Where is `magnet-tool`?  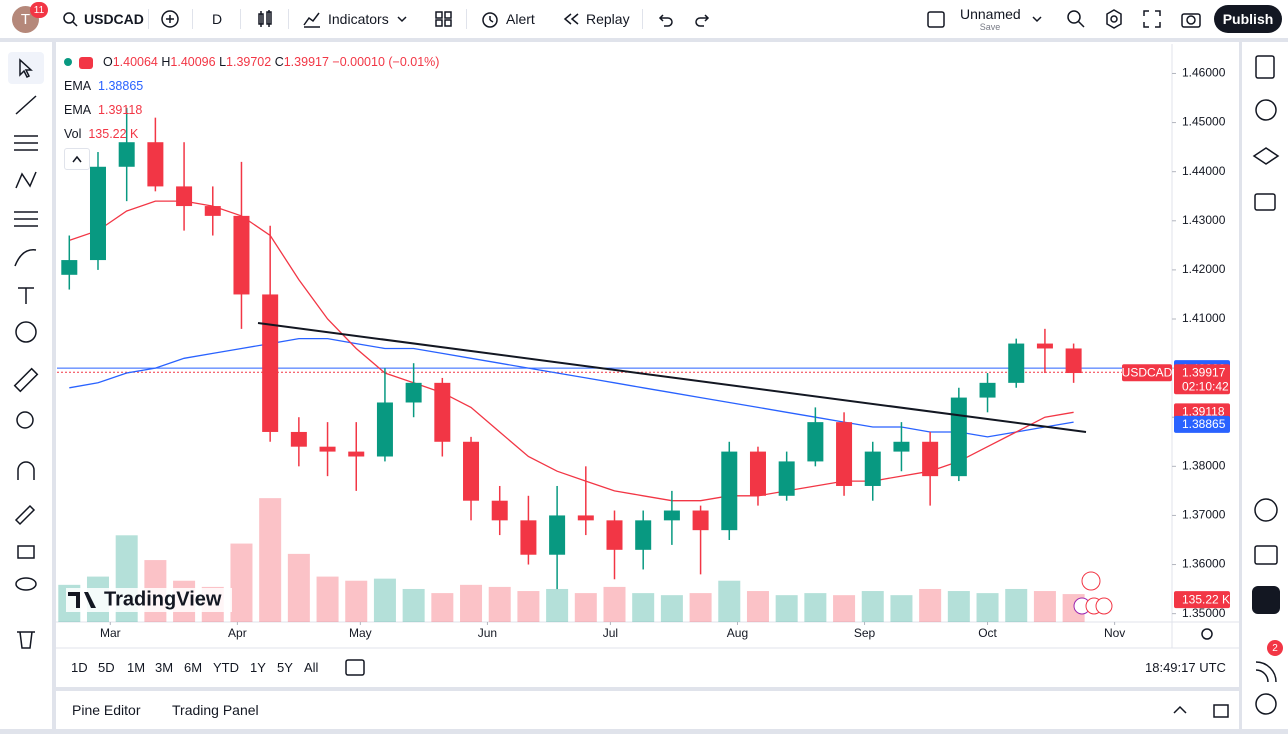
magnet-tool is located at coordinates (26, 470).